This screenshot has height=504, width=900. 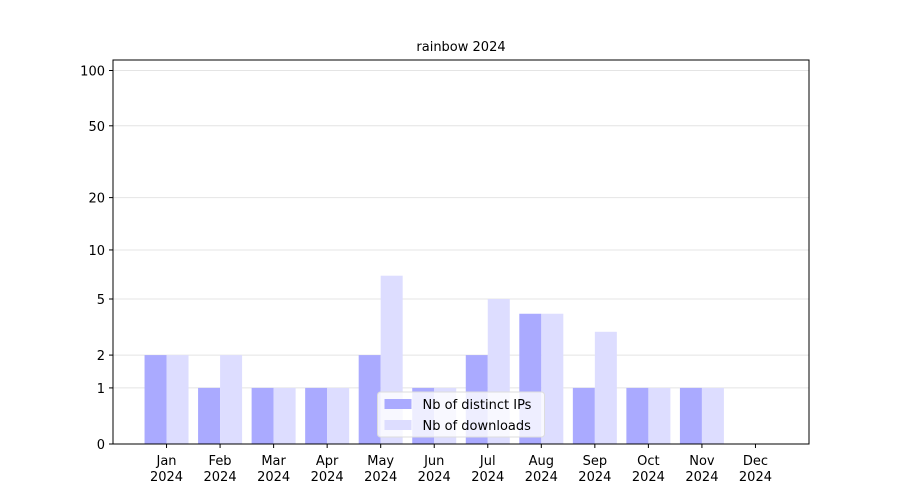 What do you see at coordinates (477, 405) in the screenshot?
I see `legend-label: Nb of distinct IPs` at bounding box center [477, 405].